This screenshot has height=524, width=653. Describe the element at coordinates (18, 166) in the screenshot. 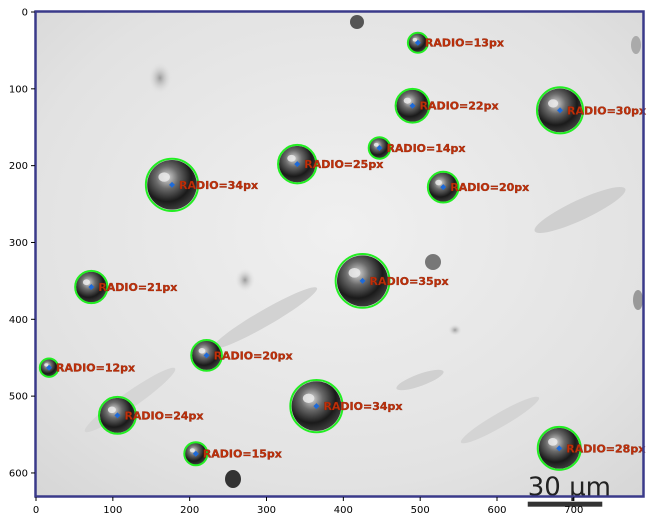

I see `y-tick-label: 200` at that location.